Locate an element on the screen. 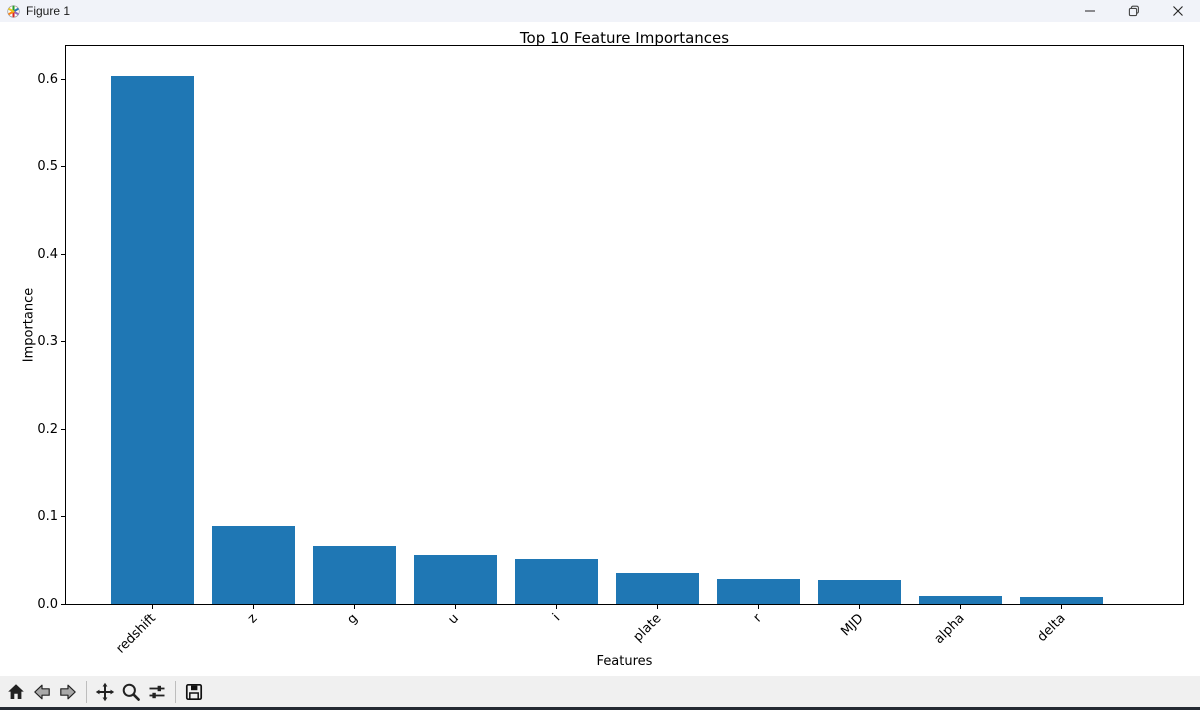  y-tick-label: 0.3 is located at coordinates (47, 342).